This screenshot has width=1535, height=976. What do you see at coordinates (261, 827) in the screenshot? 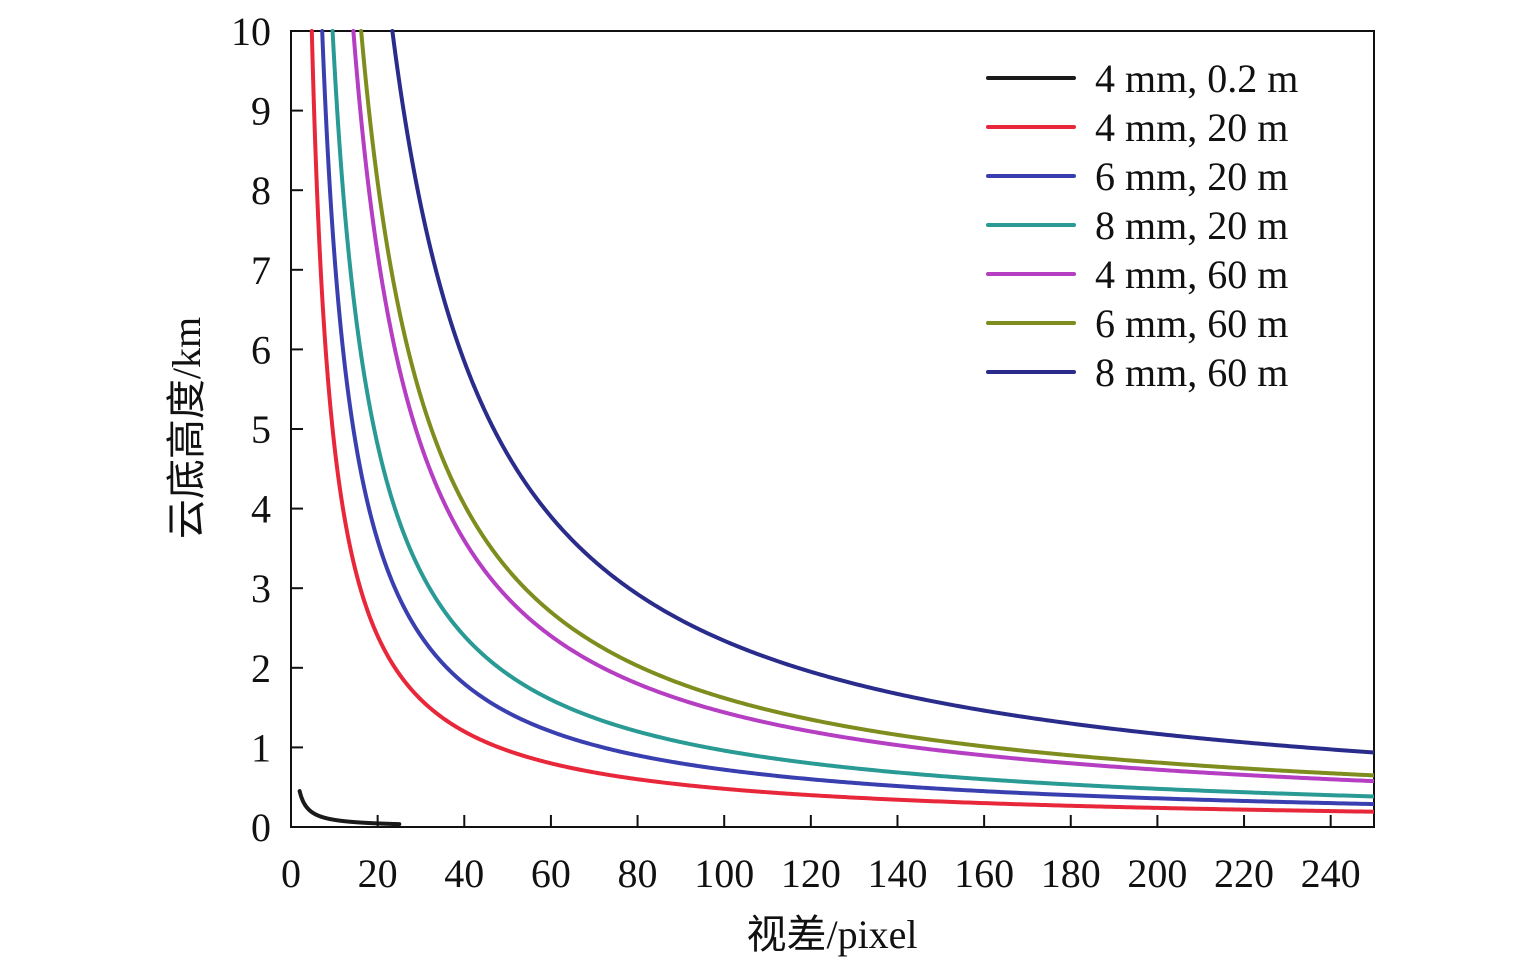
I see `y-tick-label-0: 0` at bounding box center [261, 827].